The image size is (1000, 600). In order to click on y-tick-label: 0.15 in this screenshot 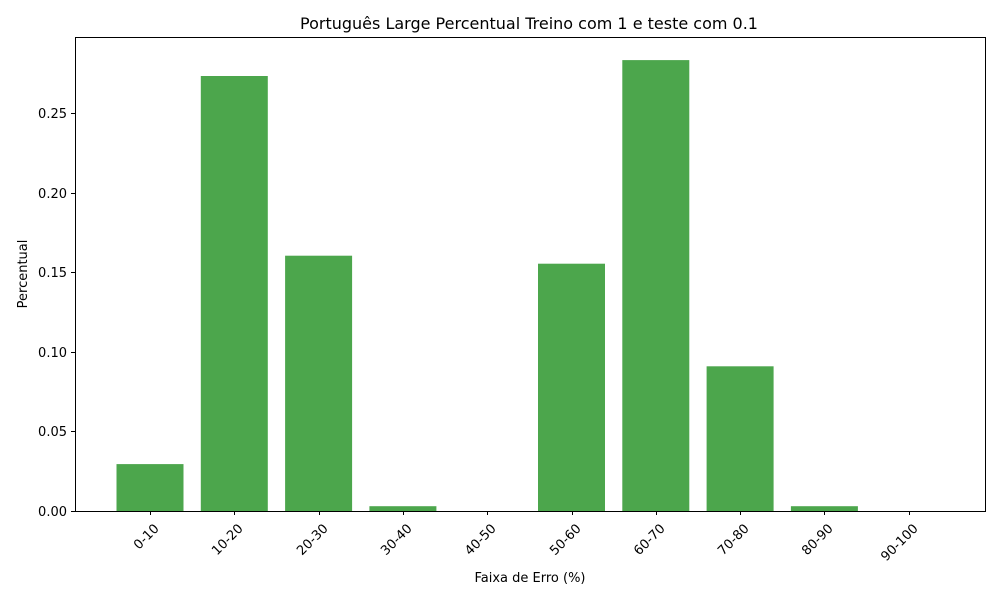, I will do `click(52, 273)`.